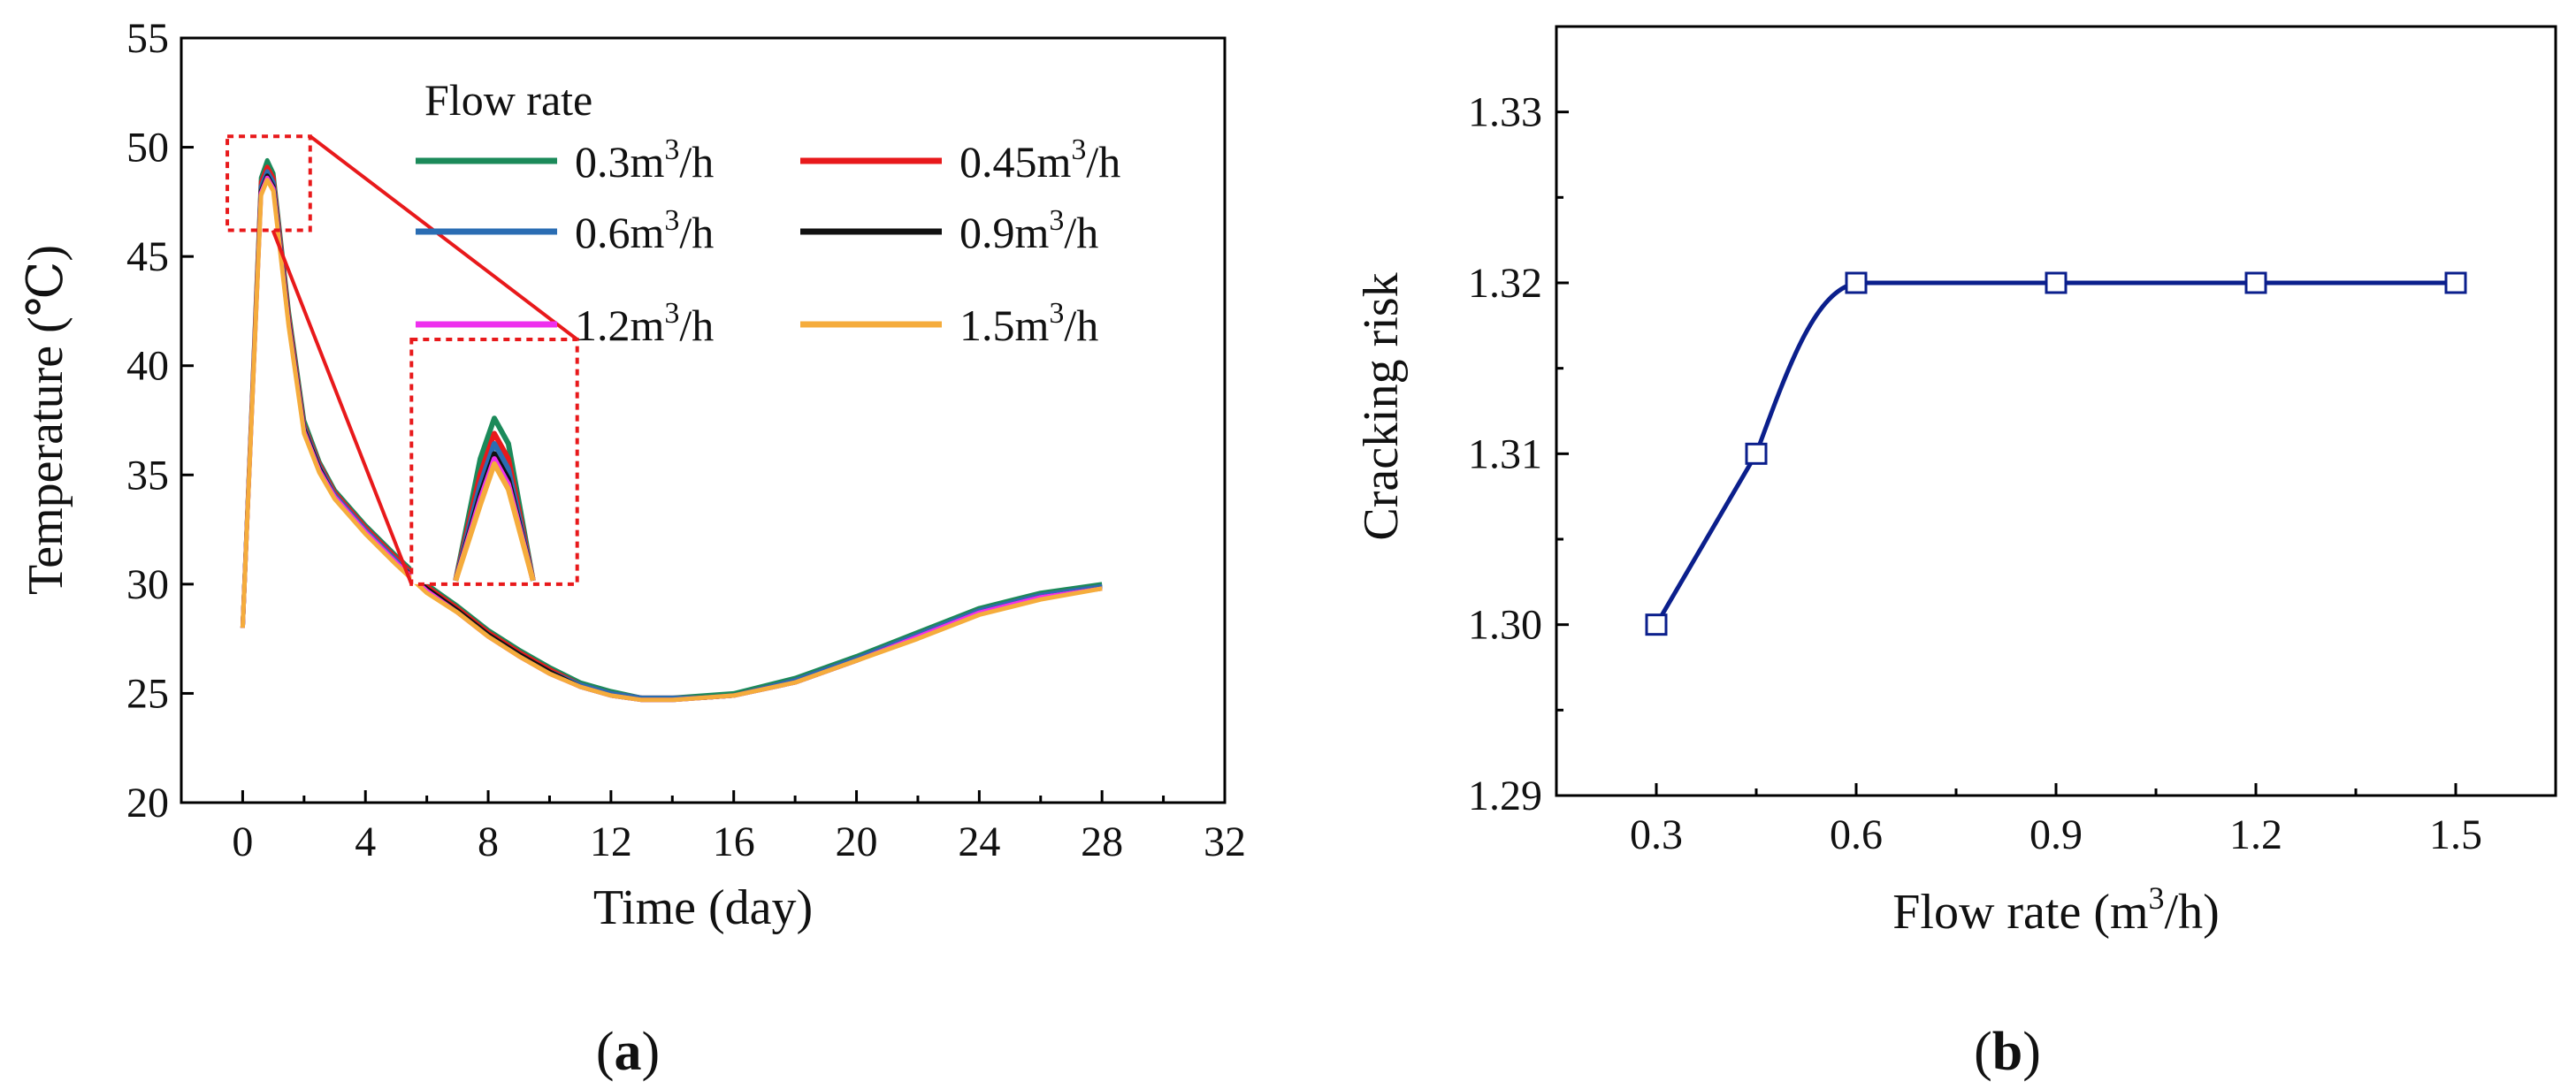  What do you see at coordinates (1225, 842) in the screenshot?
I see `panel-a-x-tick-label: 32` at bounding box center [1225, 842].